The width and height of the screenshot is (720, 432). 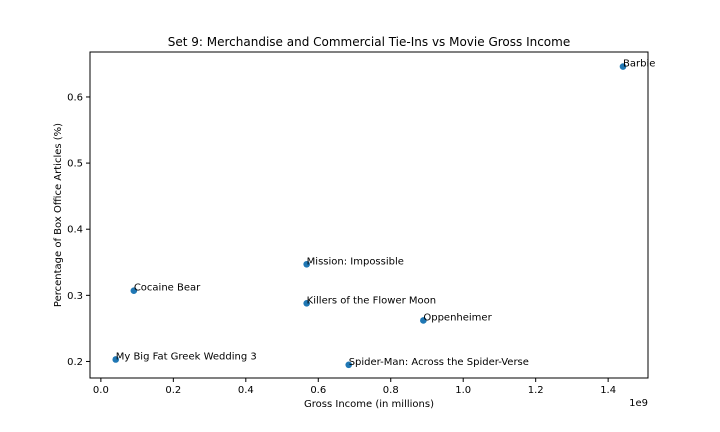 What do you see at coordinates (75, 230) in the screenshot?
I see `y-tick-label: 0.4` at bounding box center [75, 230].